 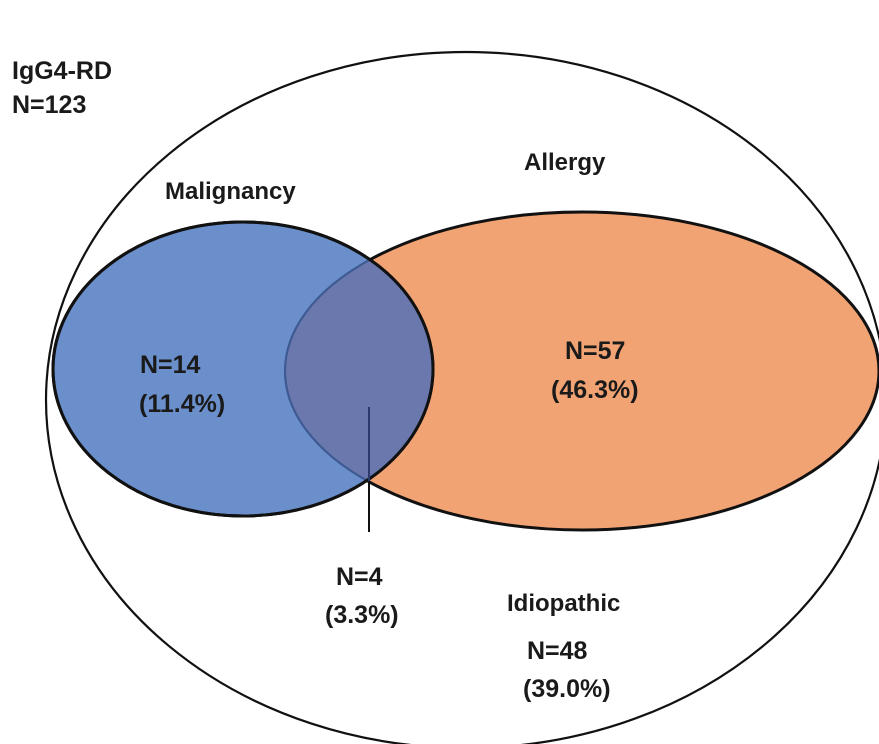 I want to click on idiopathic-count: N=48, so click(x=557, y=651).